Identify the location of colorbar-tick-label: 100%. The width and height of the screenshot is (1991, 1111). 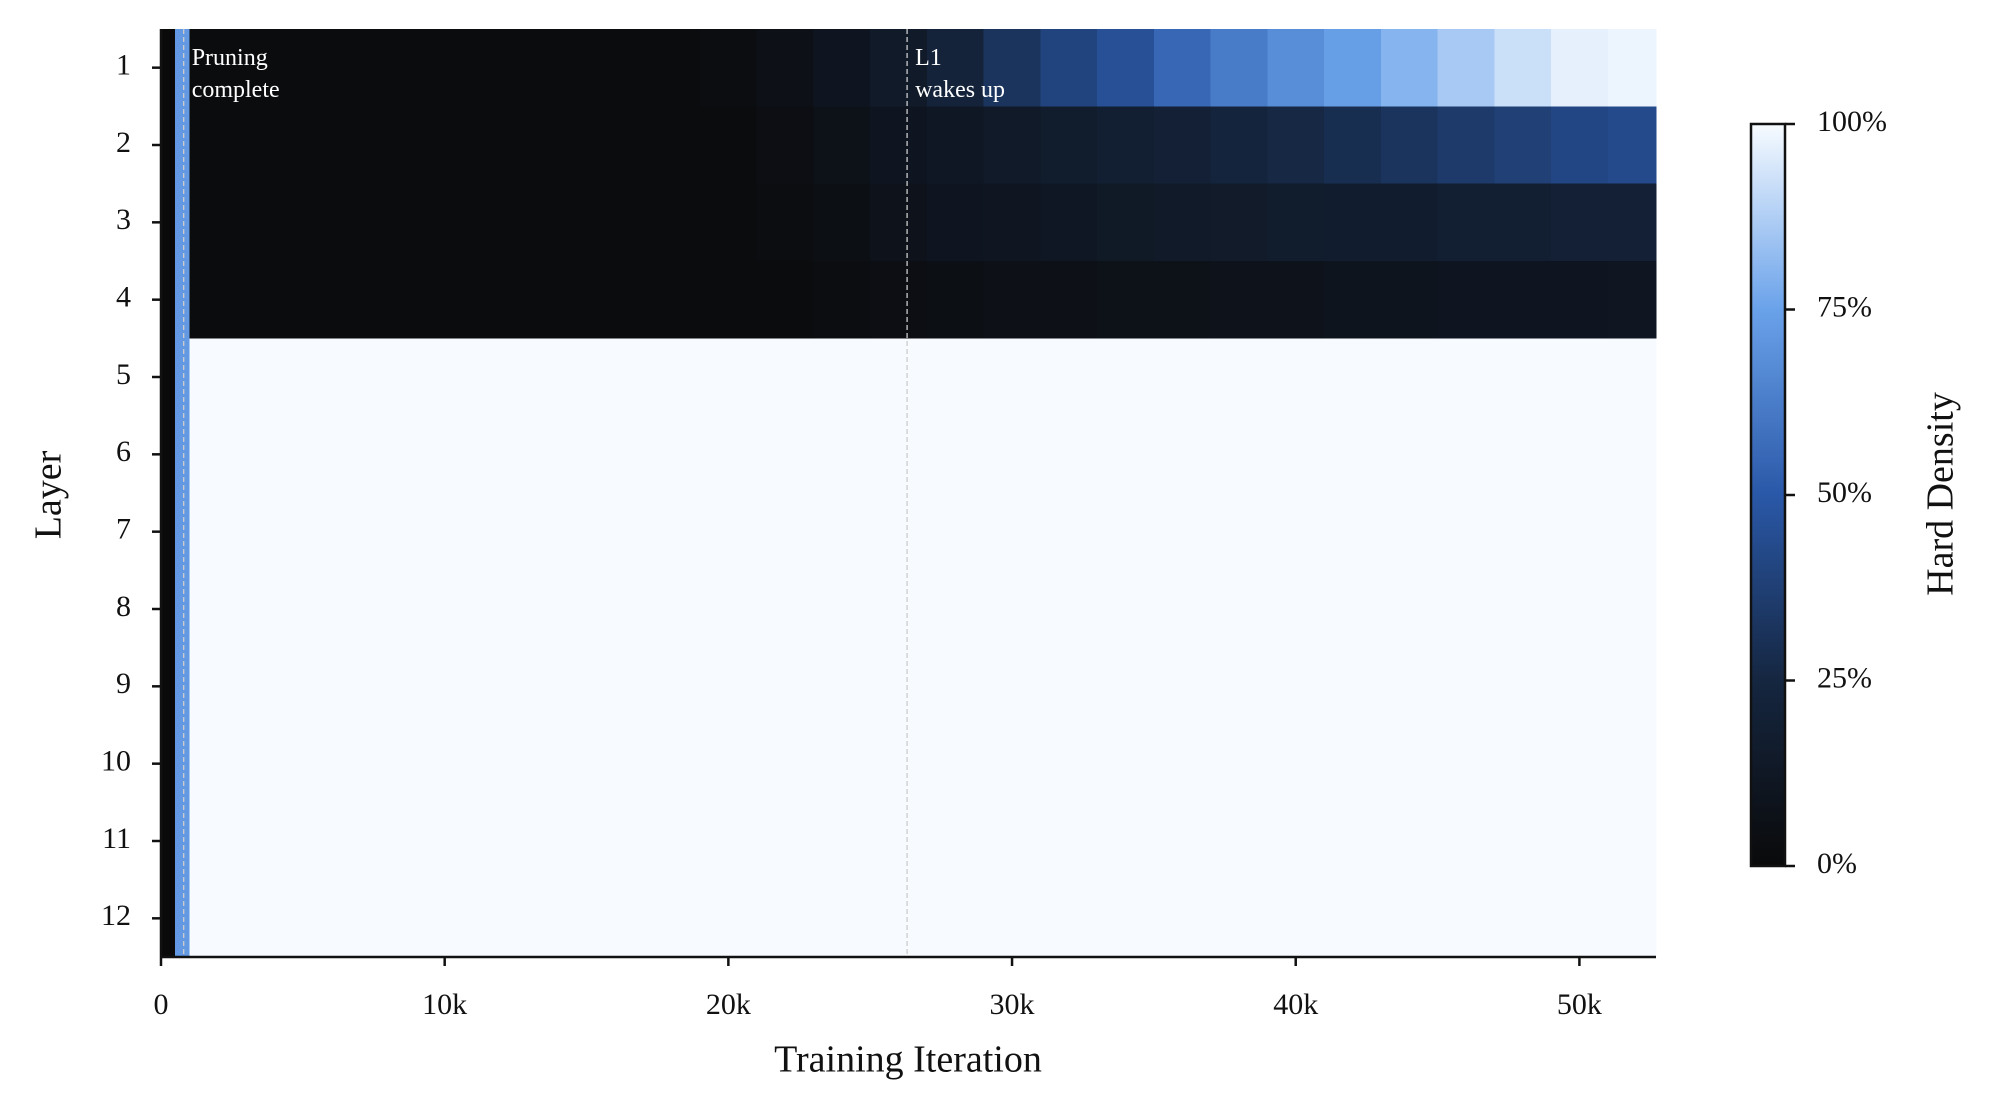
(1852, 121).